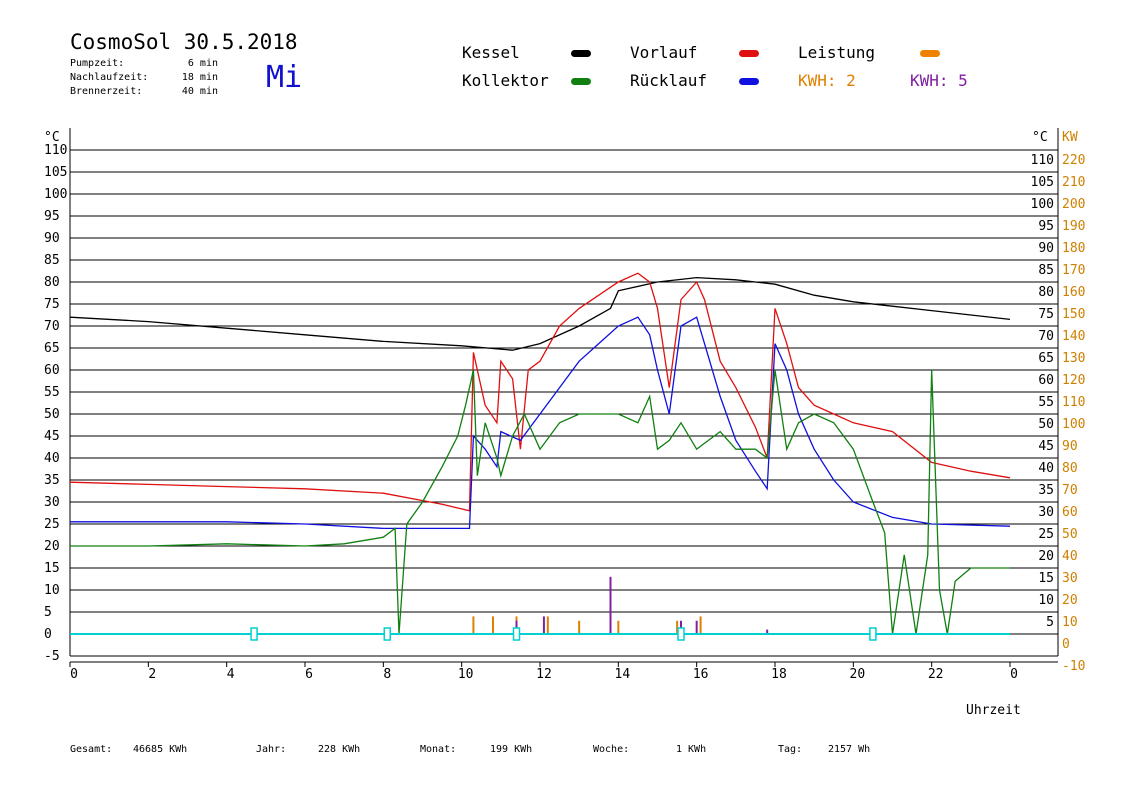 The width and height of the screenshot is (1148, 812). What do you see at coordinates (160, 749) in the screenshot?
I see `stat-value-gesamt: 46685 KWh` at bounding box center [160, 749].